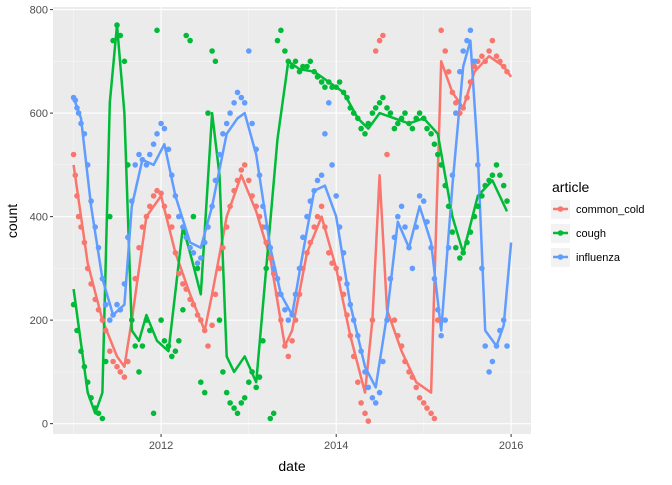 This screenshot has height=485, width=672. I want to click on legend-item-common_cold: common_cold, so click(597, 209).